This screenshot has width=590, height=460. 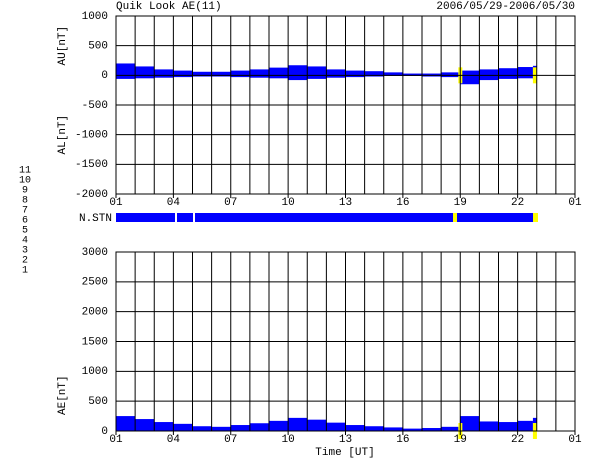 What do you see at coordinates (95, 342) in the screenshot?
I see `y-tick-label: 1500` at bounding box center [95, 342].